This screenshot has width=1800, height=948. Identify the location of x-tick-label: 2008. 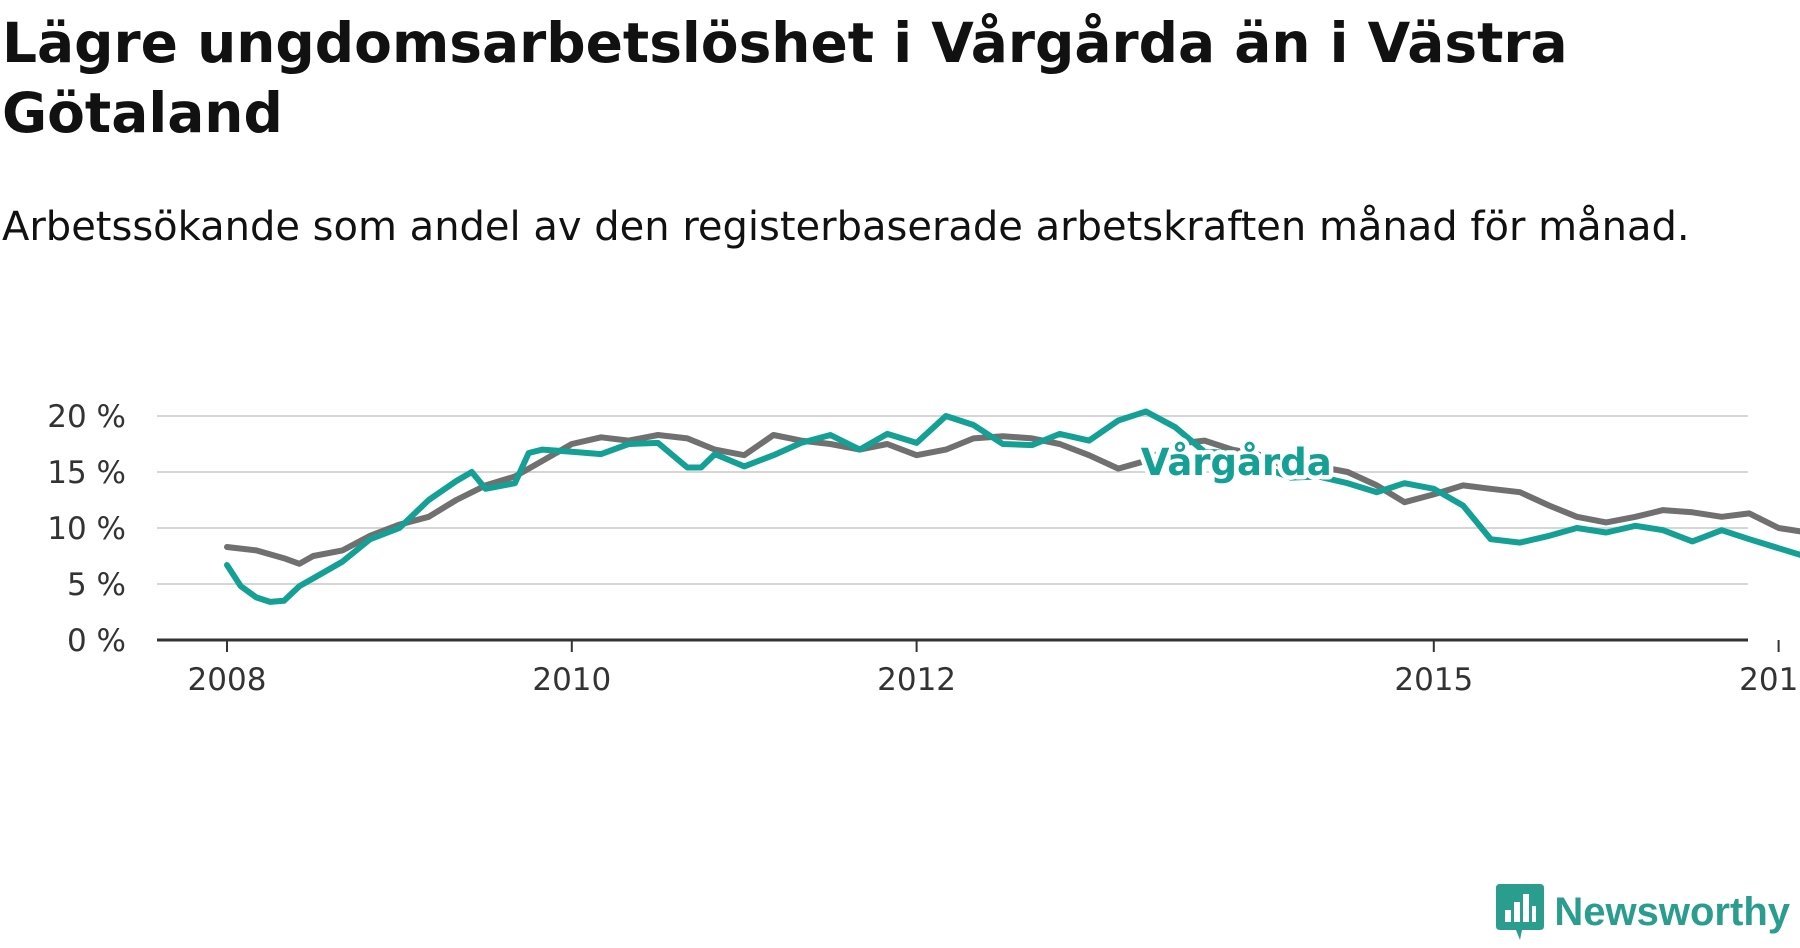
(227, 680).